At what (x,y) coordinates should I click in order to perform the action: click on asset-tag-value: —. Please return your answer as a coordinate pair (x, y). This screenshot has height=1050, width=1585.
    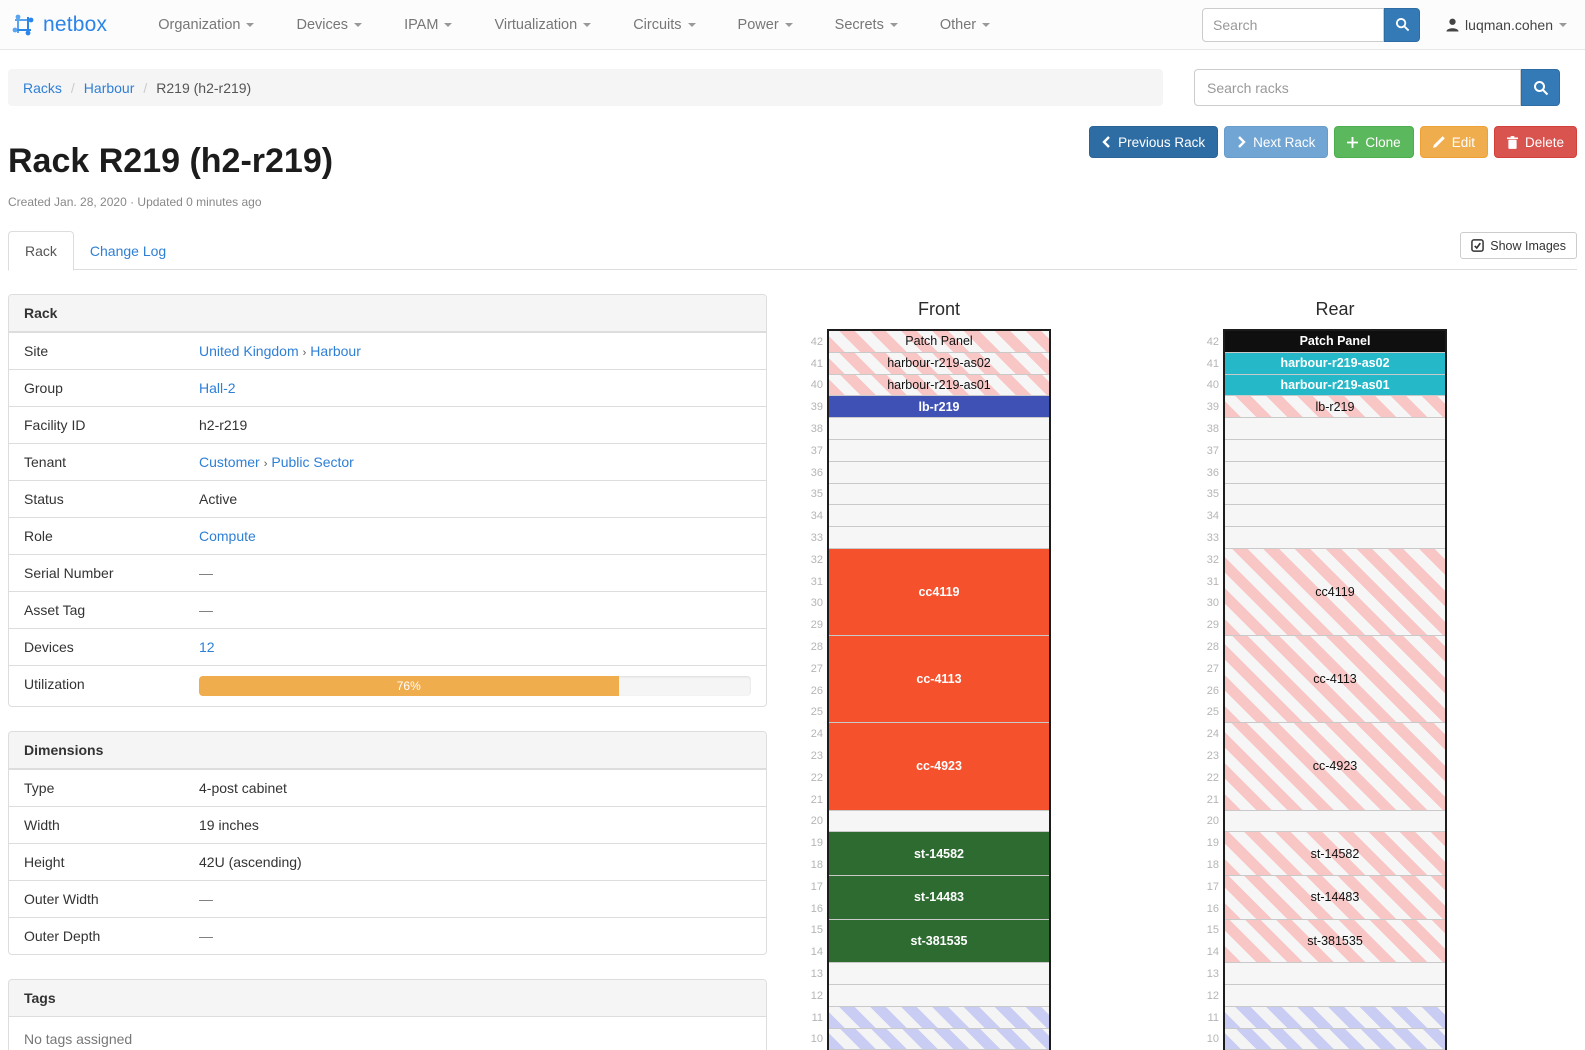
    Looking at the image, I should click on (206, 610).